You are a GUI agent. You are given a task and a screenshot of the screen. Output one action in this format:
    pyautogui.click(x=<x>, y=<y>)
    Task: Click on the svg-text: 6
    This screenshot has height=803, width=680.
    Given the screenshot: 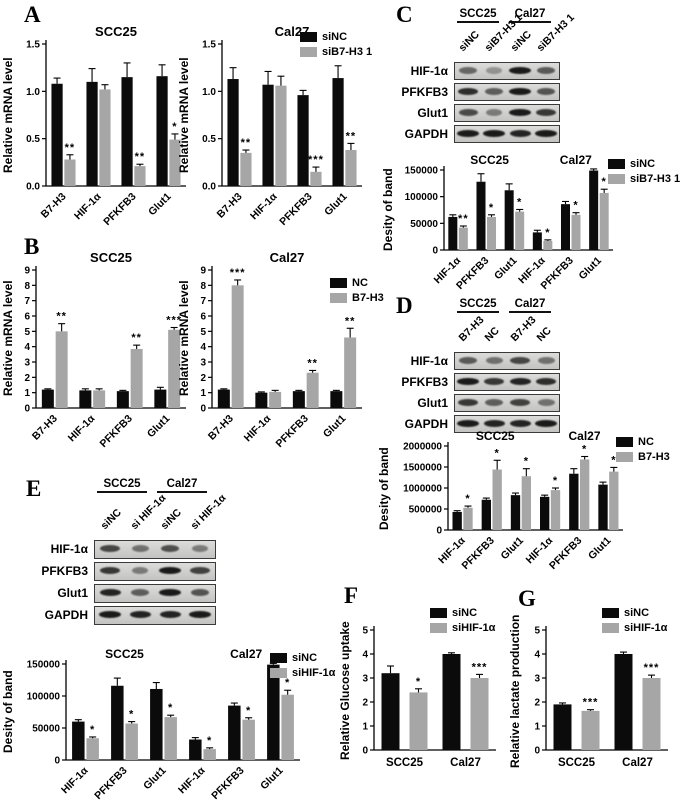 What is the action you would take?
    pyautogui.click(x=203, y=317)
    